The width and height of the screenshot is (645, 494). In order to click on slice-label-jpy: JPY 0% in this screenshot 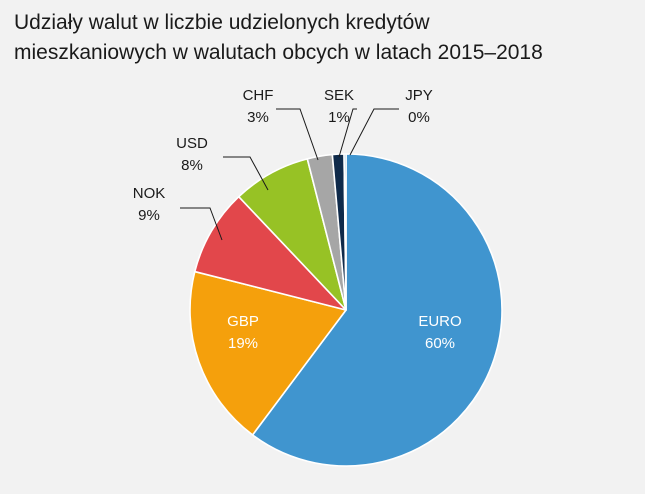, I will do `click(419, 106)`.